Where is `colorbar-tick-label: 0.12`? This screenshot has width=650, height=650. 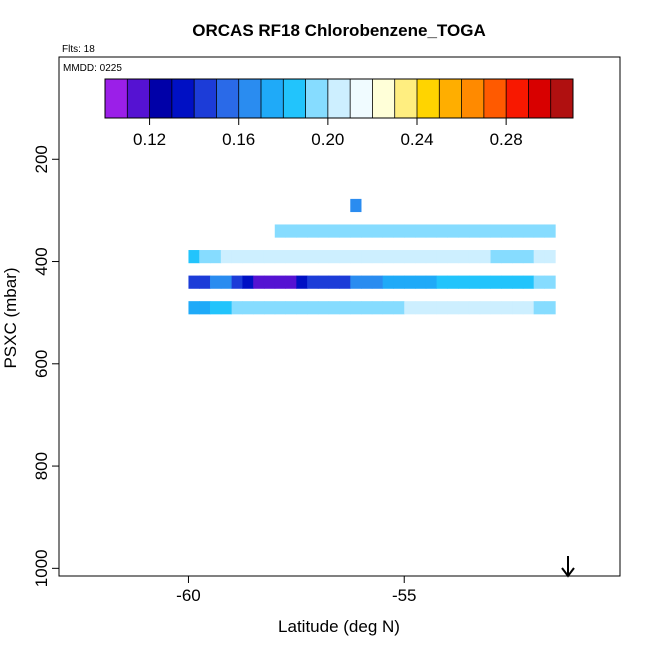 colorbar-tick-label: 0.12 is located at coordinates (149, 139).